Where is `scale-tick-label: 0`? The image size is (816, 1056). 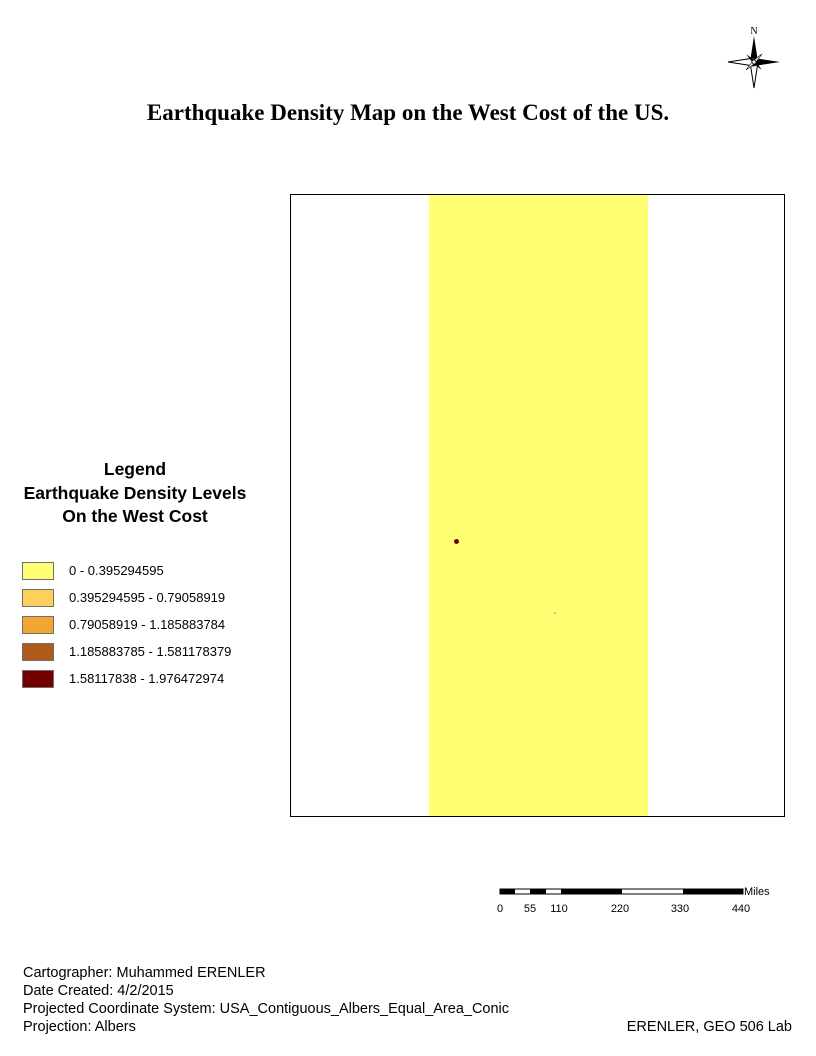 scale-tick-label: 0 is located at coordinates (500, 909).